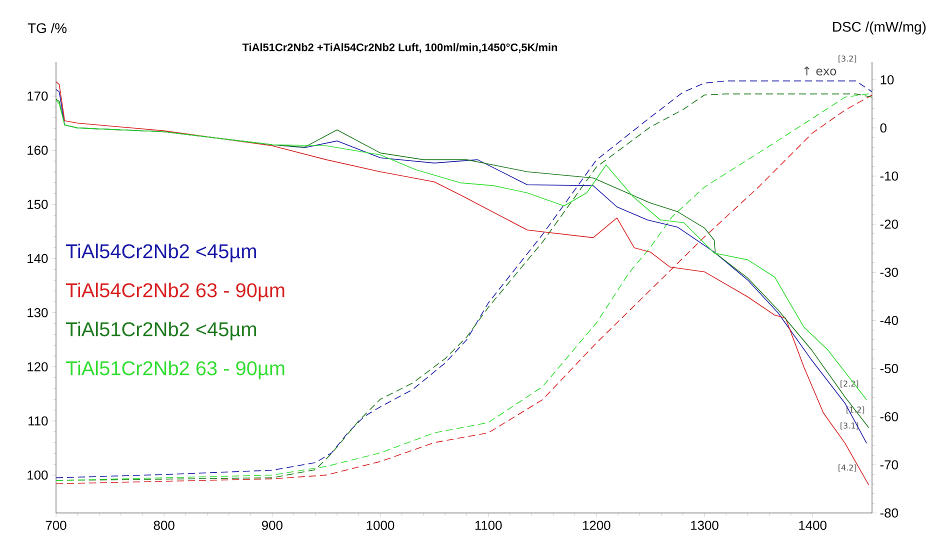 Image resolution: width=934 pixels, height=534 pixels. What do you see at coordinates (820, 71) in the screenshot?
I see `annotation: ↑ exo` at bounding box center [820, 71].